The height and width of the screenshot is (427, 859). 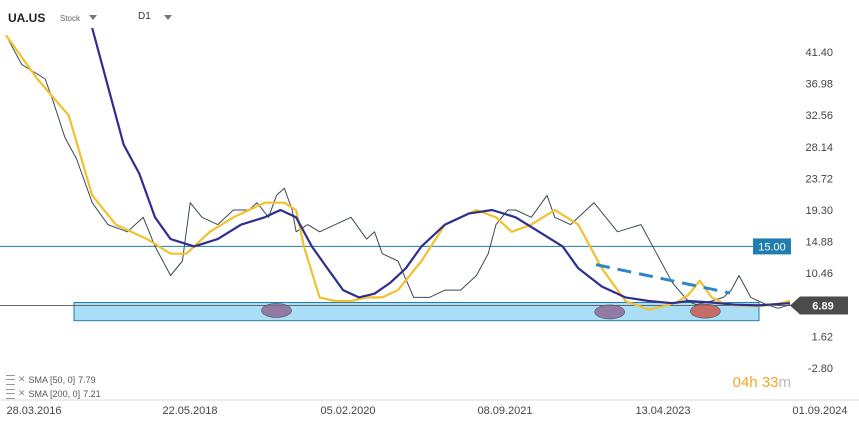 What do you see at coordinates (819, 85) in the screenshot?
I see `y-tick-label: 36.98` at bounding box center [819, 85].